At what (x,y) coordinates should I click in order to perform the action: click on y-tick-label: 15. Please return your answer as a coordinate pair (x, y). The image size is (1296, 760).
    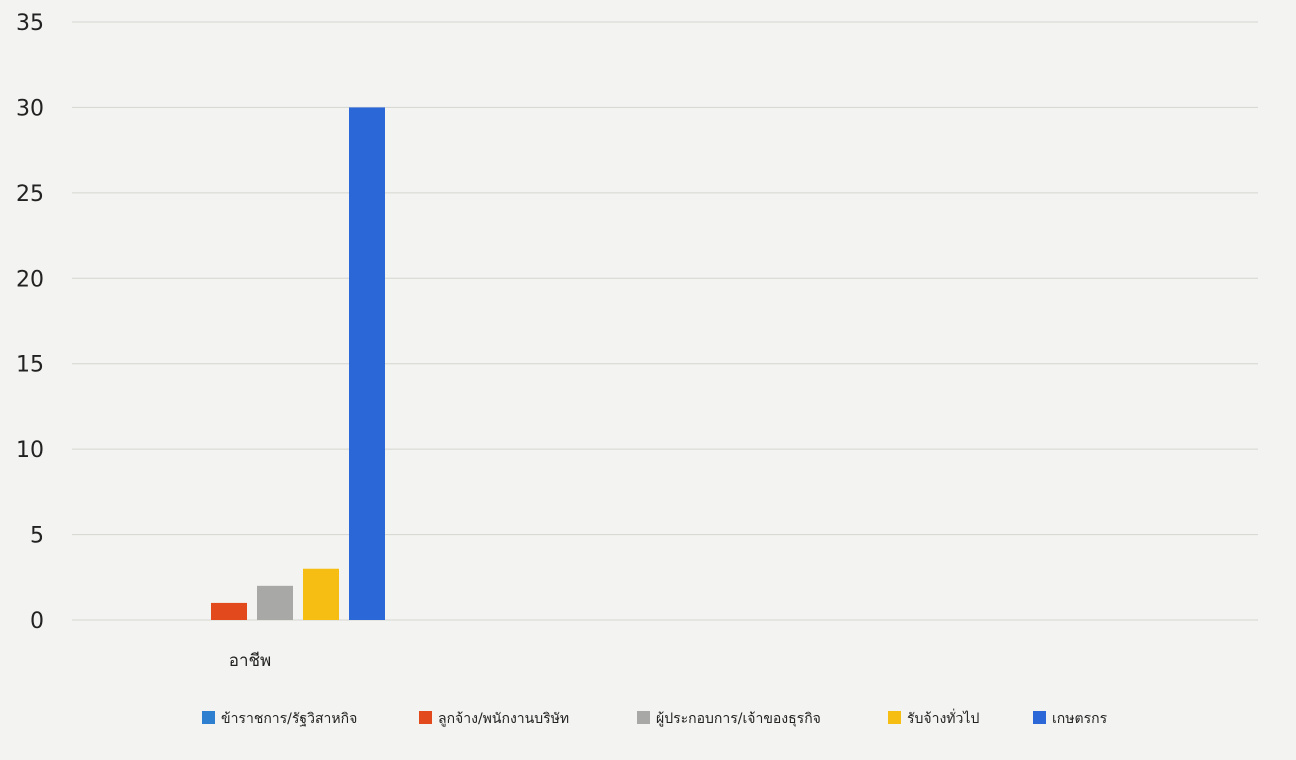
    Looking at the image, I should click on (30, 365).